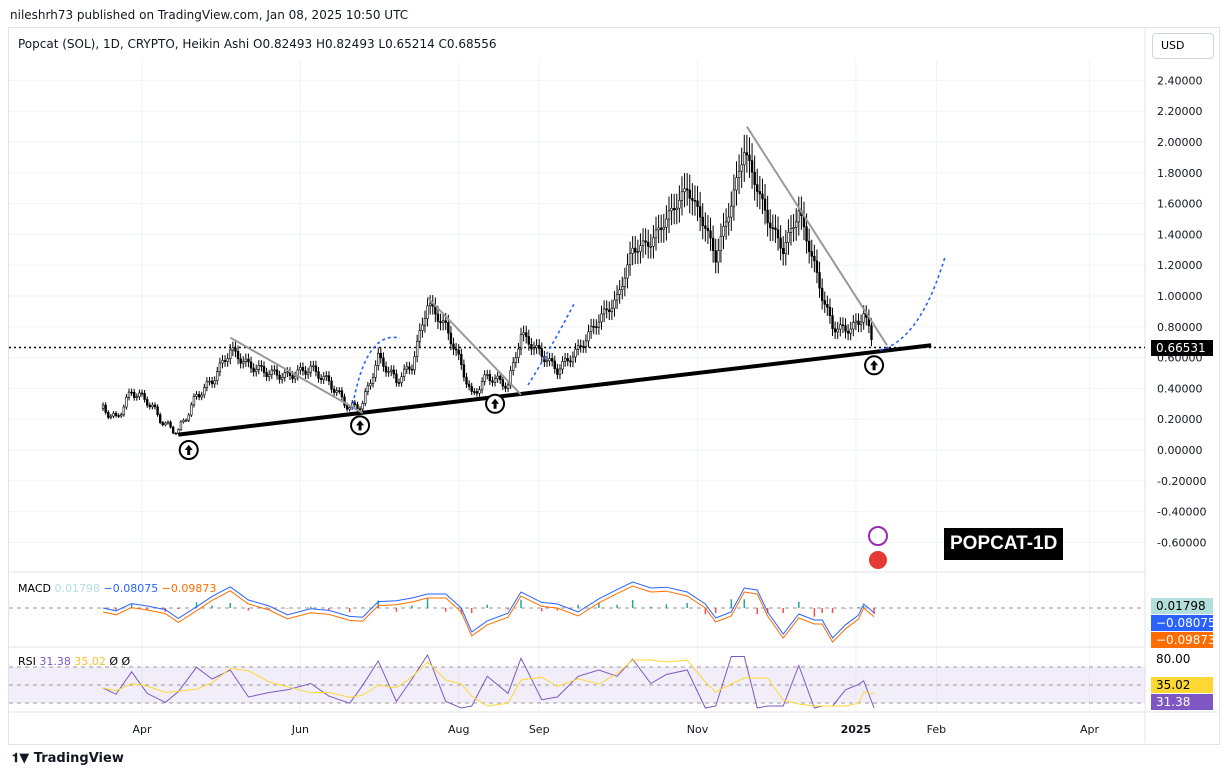  I want to click on rsi-label: 31.38, so click(1182, 702).